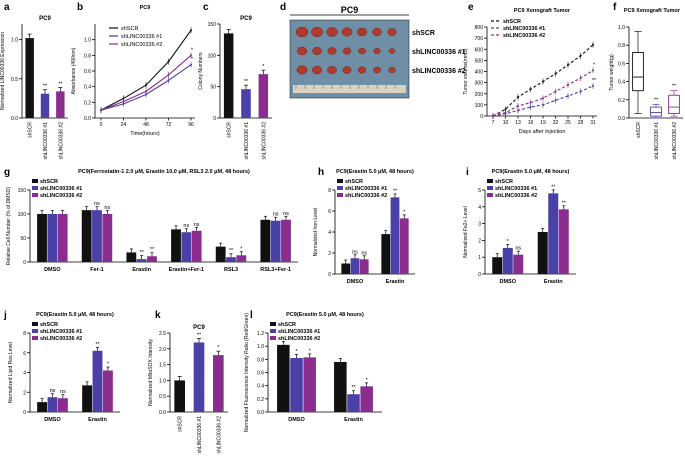 This screenshot has width=685, height=466. I want to click on j-bar, so click(62, 405).